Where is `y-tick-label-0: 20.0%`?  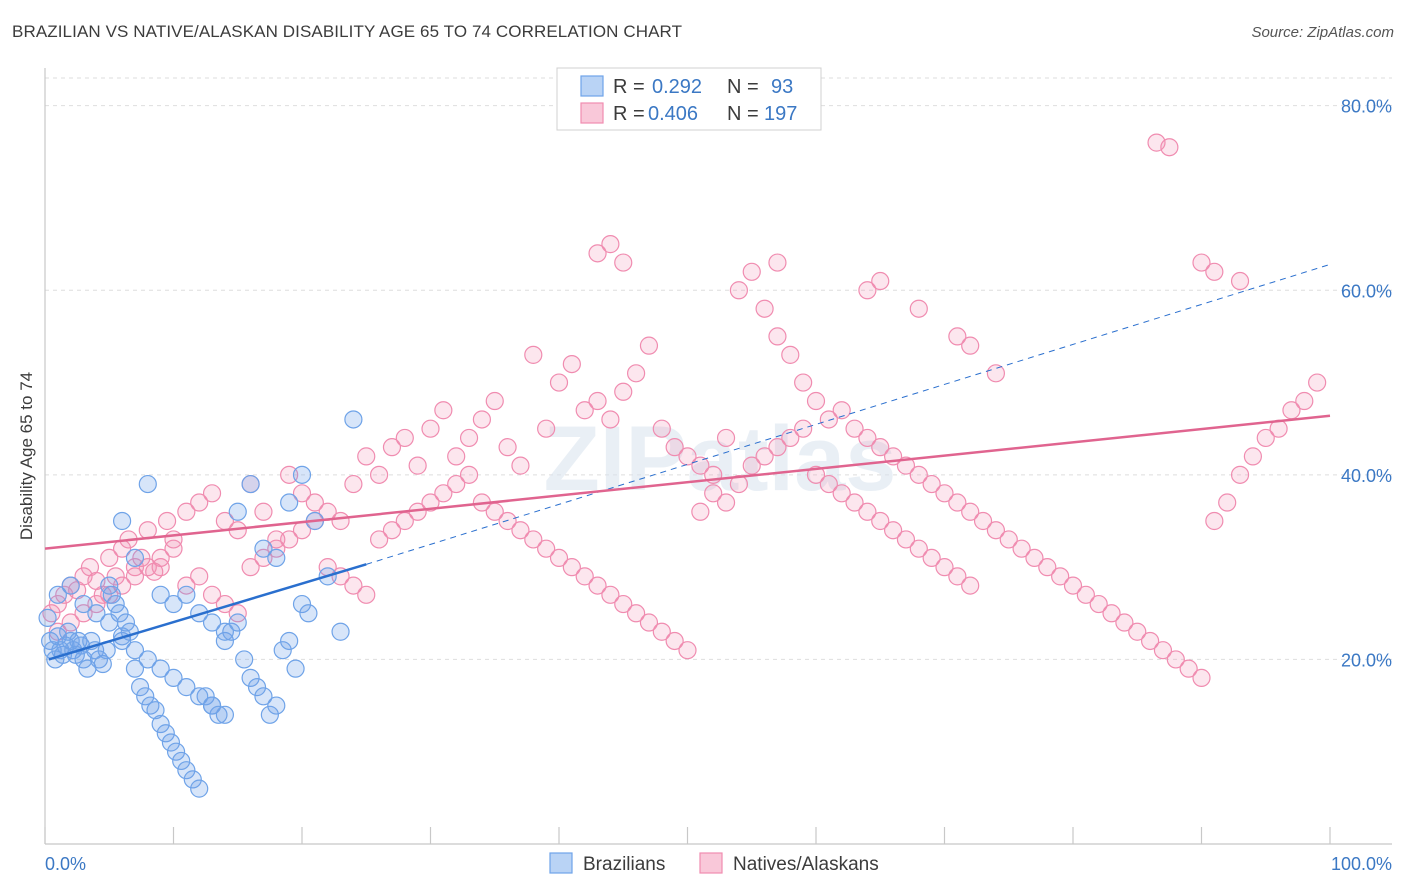
y-tick-label-0: 20.0% is located at coordinates (1366, 660).